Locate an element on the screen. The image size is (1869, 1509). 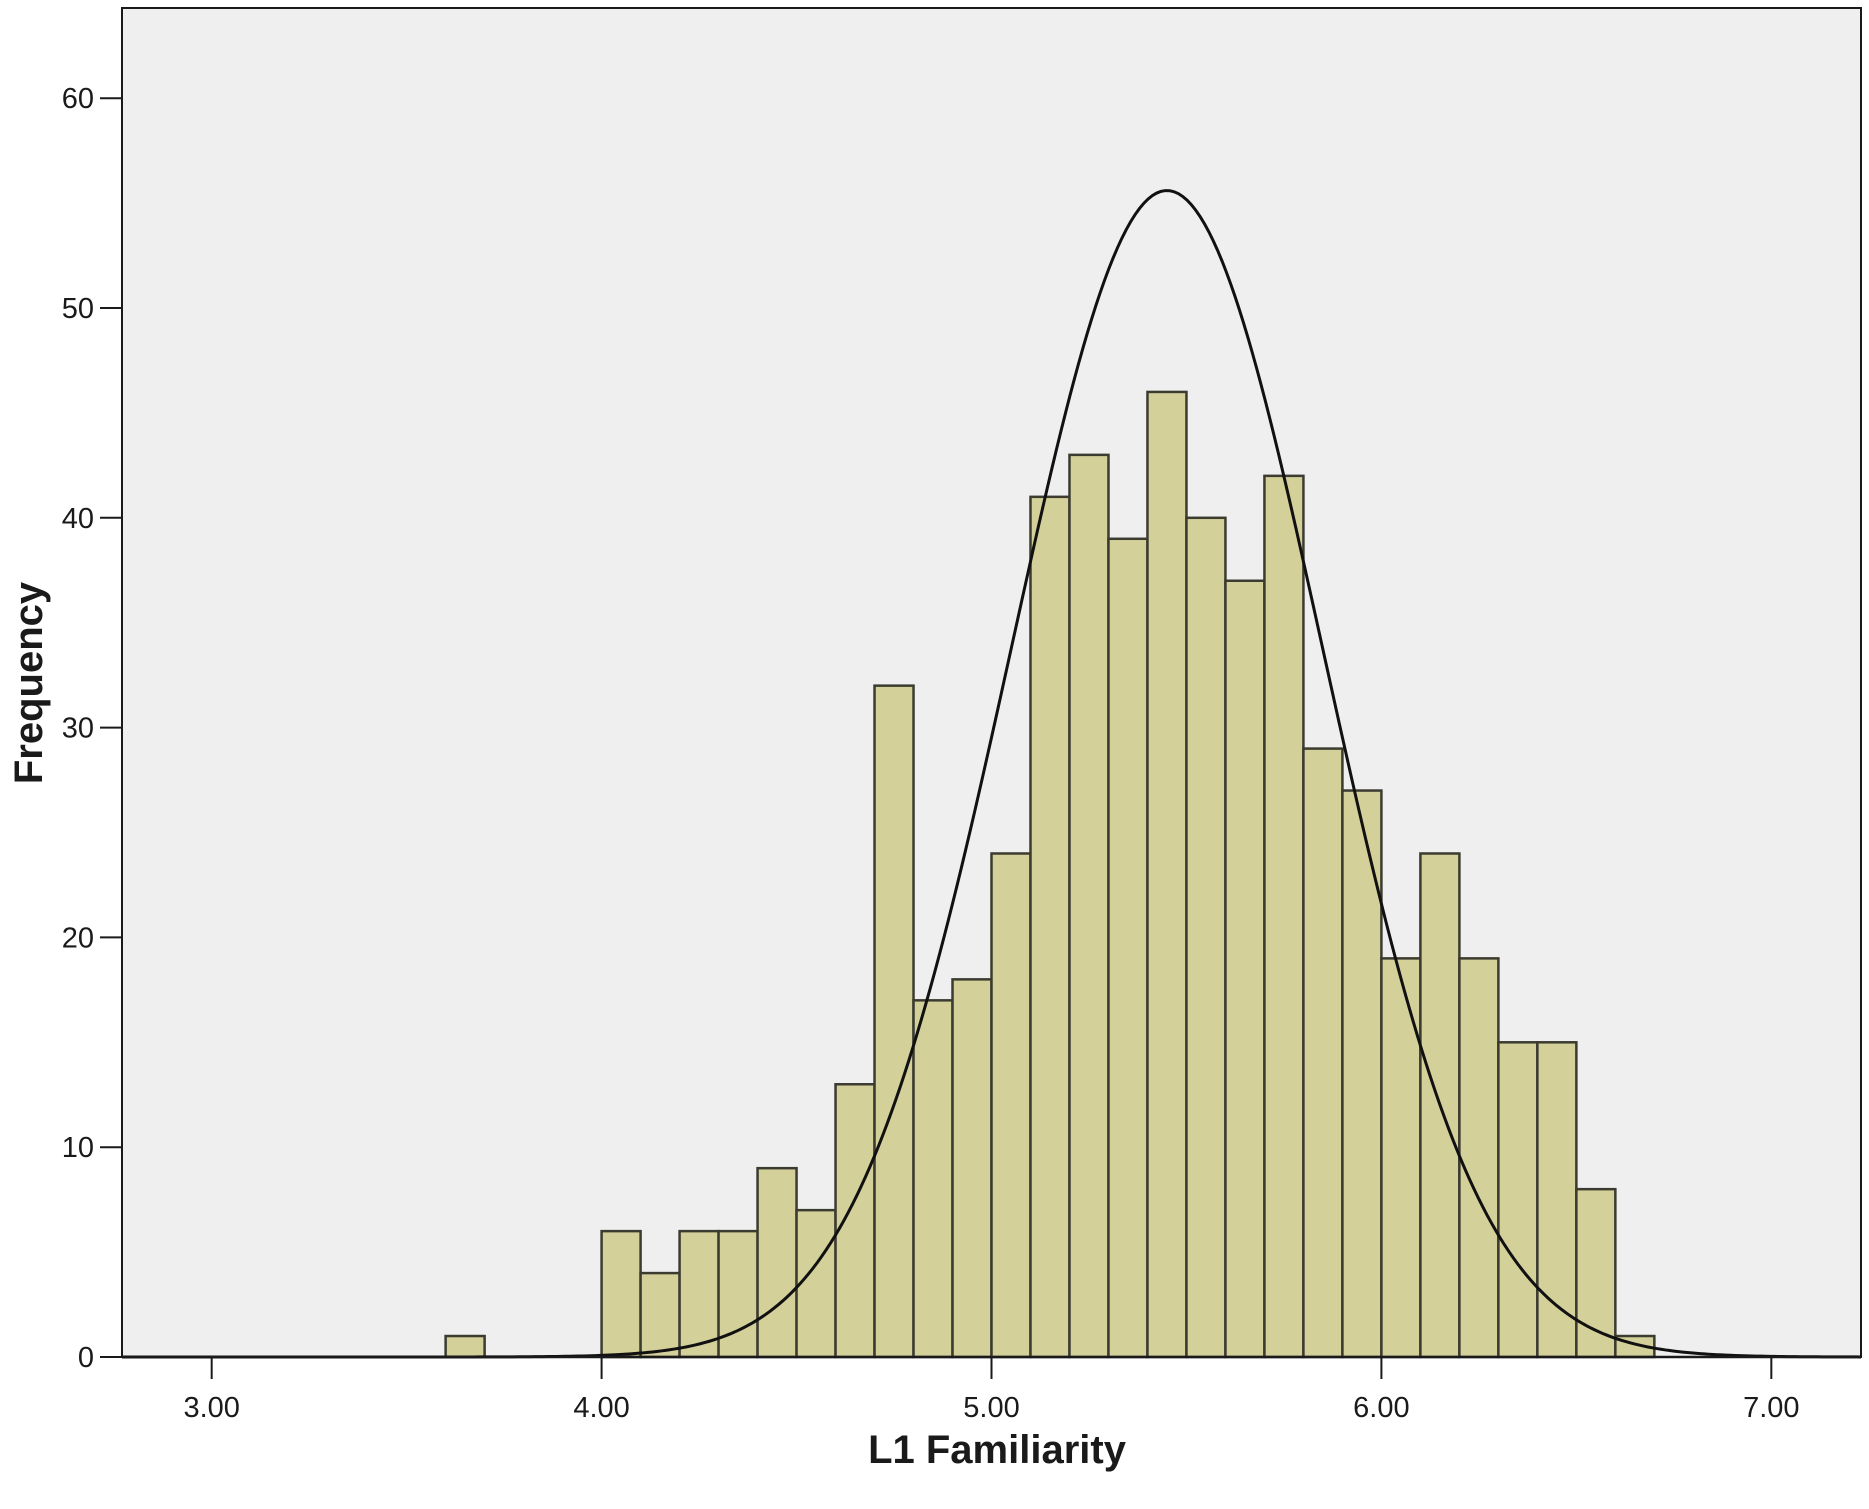
y-tick-label: 60 is located at coordinates (78, 99).